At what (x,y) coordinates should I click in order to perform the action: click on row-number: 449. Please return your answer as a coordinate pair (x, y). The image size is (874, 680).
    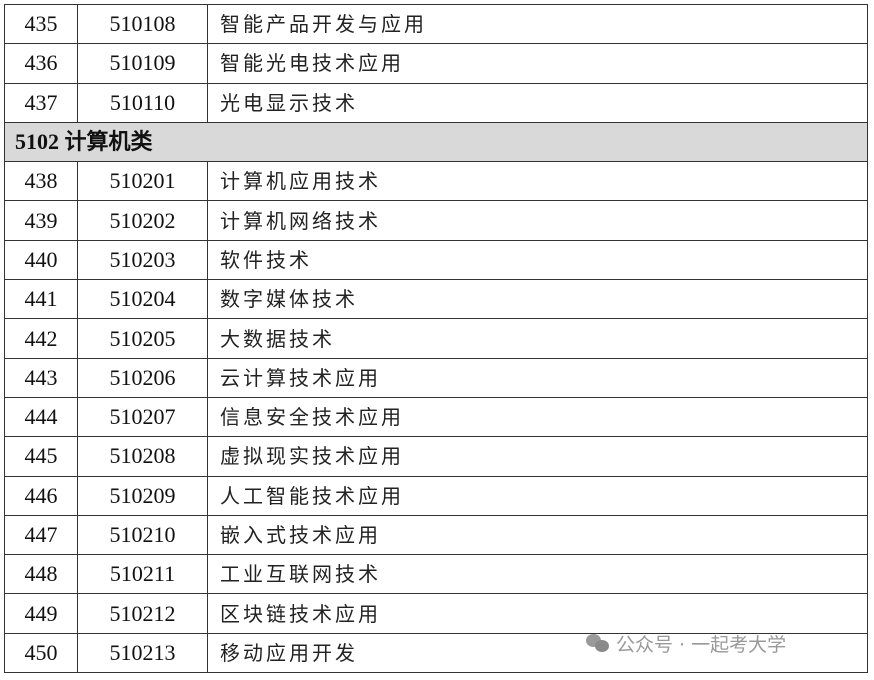
    Looking at the image, I should click on (41, 613).